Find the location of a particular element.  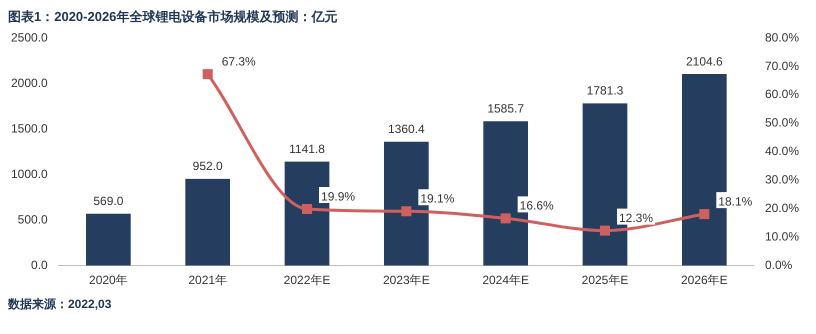

y-tick-label: 500.0 is located at coordinates (33, 219).